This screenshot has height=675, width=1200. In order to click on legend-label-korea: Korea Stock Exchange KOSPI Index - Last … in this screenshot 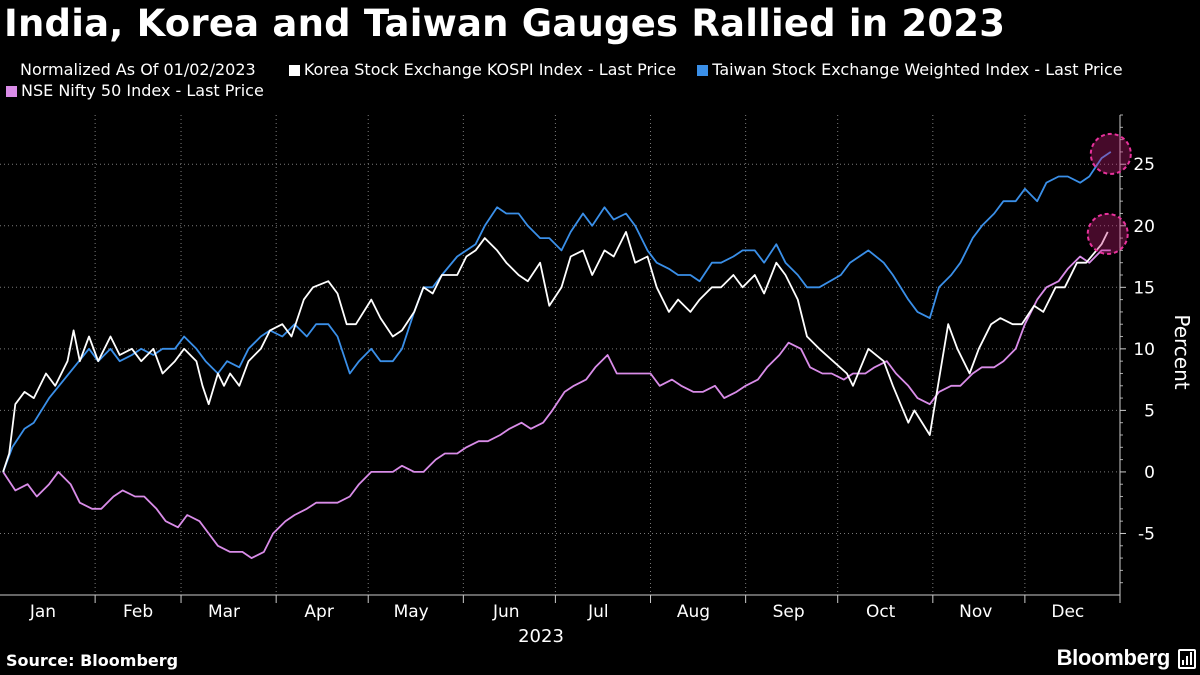, I will do `click(490, 69)`.